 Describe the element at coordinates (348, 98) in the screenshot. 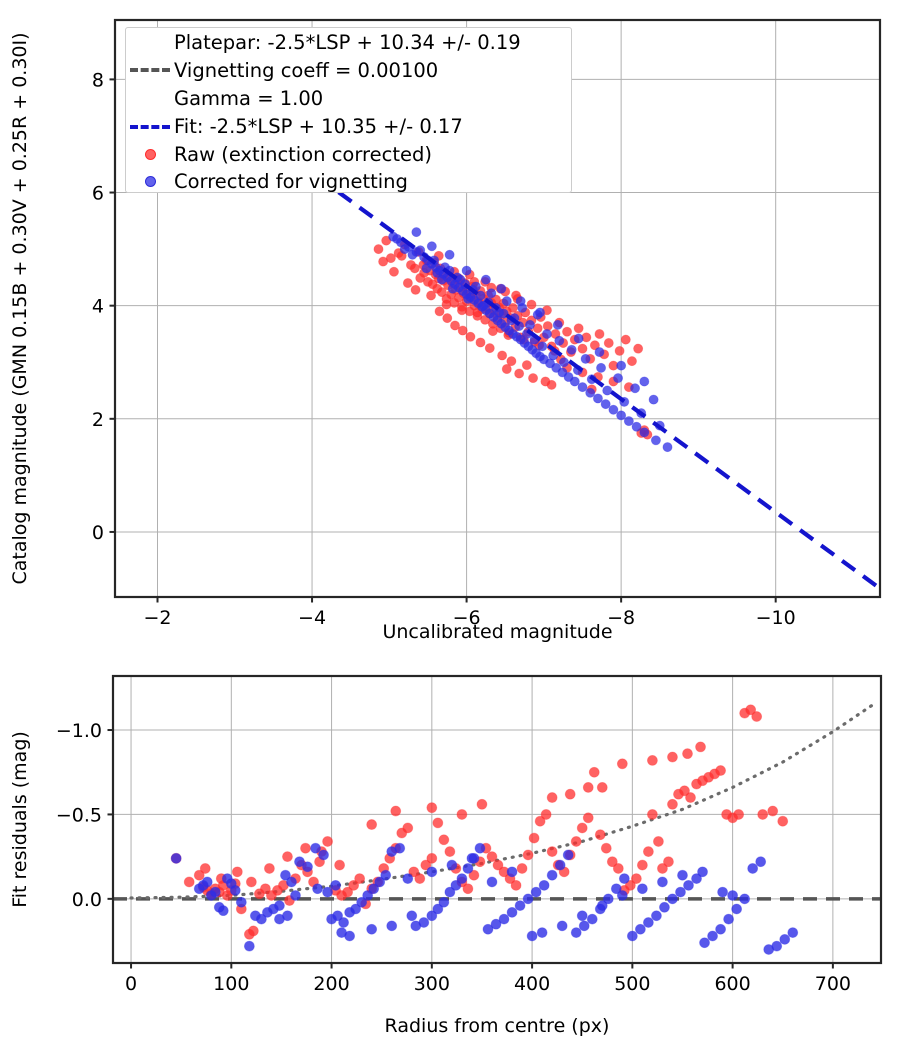

I see `legend-entry-gamma: Gamma = 1.00` at that location.